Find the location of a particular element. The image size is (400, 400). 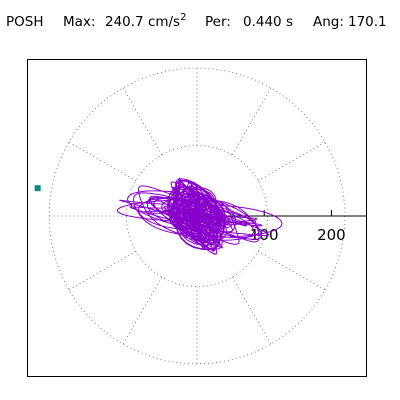

peak-marker-group is located at coordinates (37, 188).